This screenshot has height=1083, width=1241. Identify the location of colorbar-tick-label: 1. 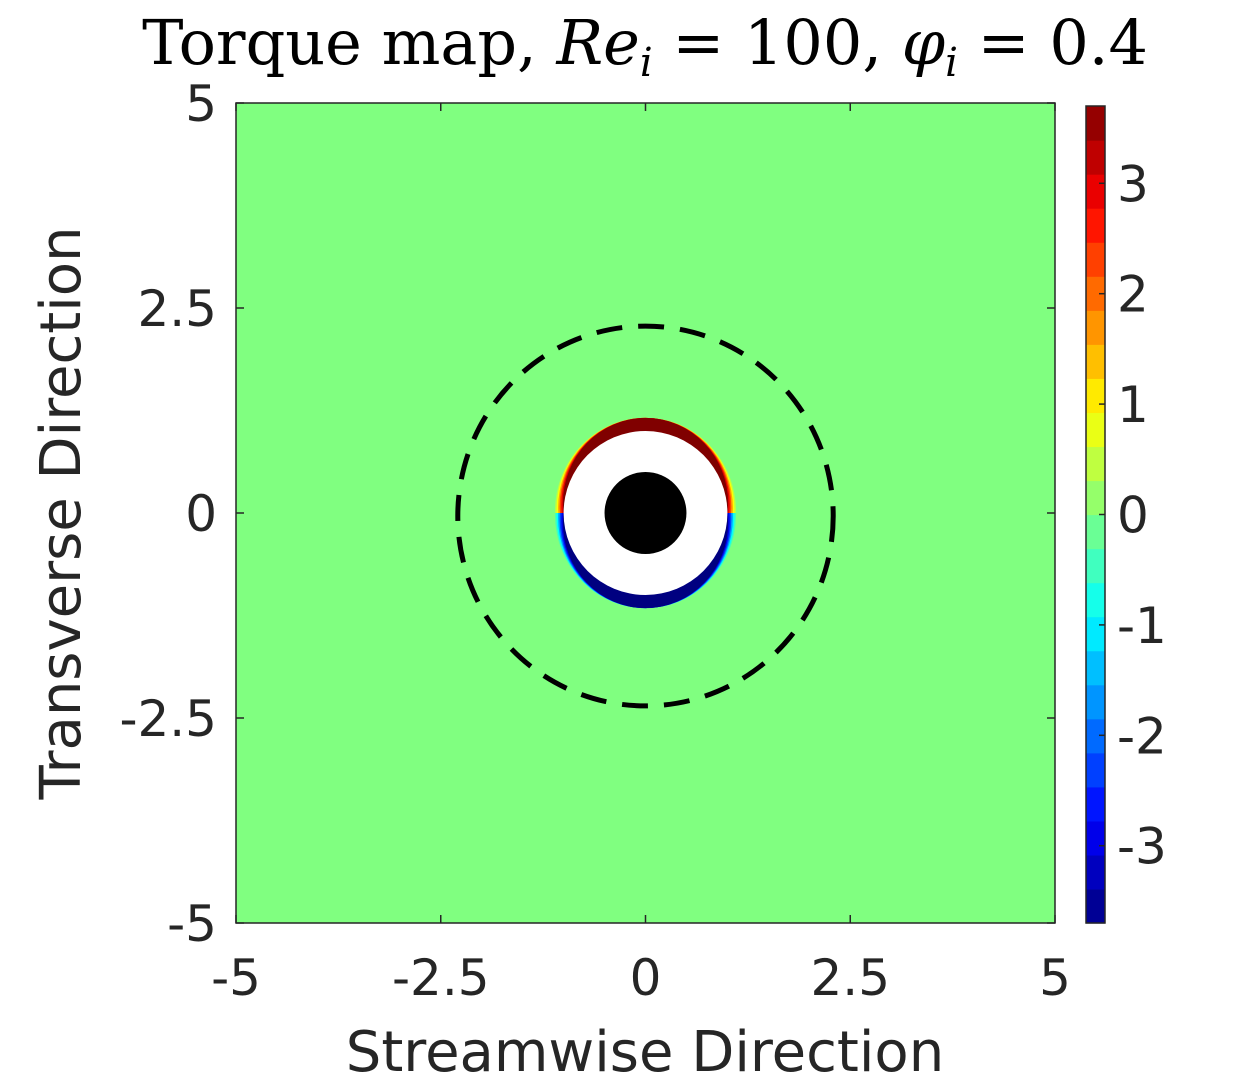
(1133, 405).